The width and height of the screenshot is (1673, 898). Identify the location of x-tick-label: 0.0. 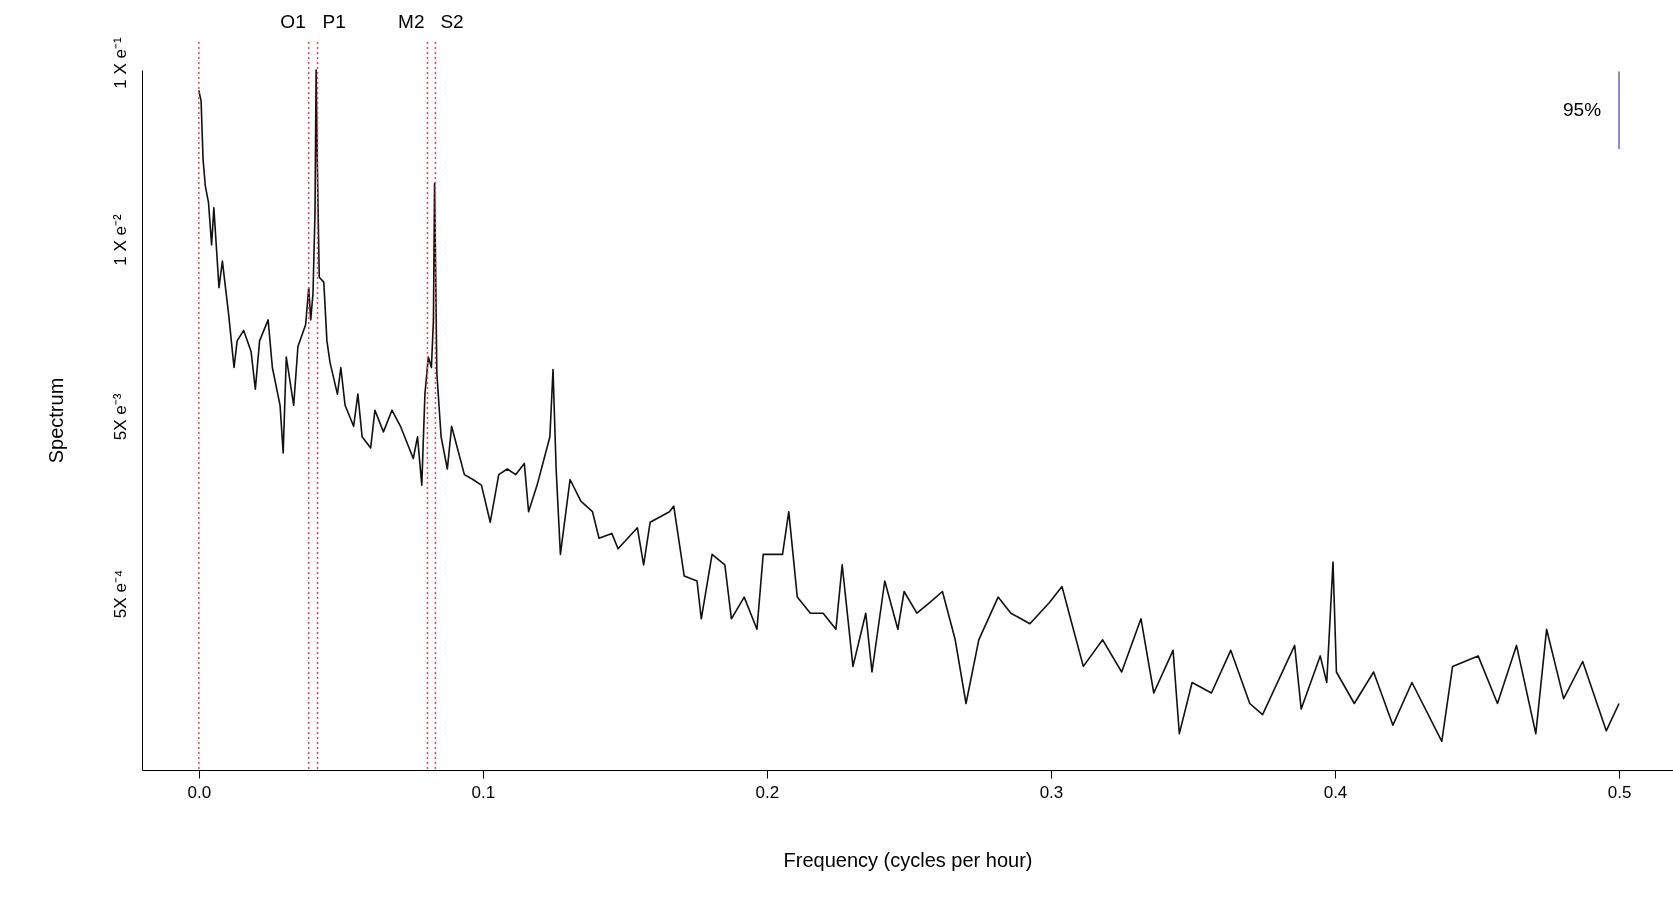
(199, 792).